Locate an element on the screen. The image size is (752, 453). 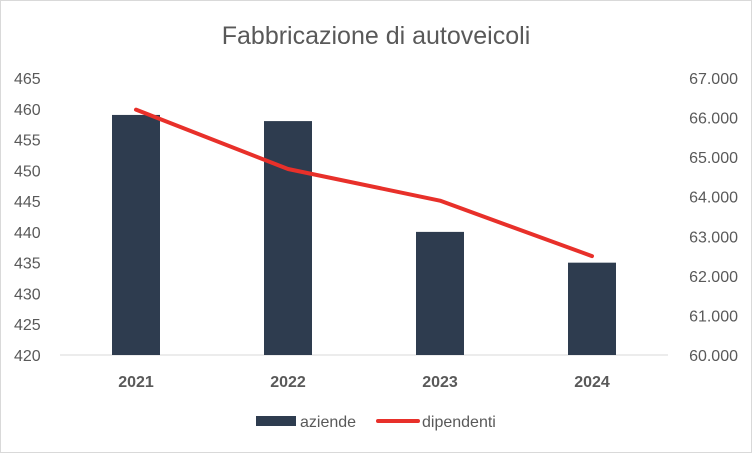
legend-label-aziende: aziende is located at coordinates (328, 422).